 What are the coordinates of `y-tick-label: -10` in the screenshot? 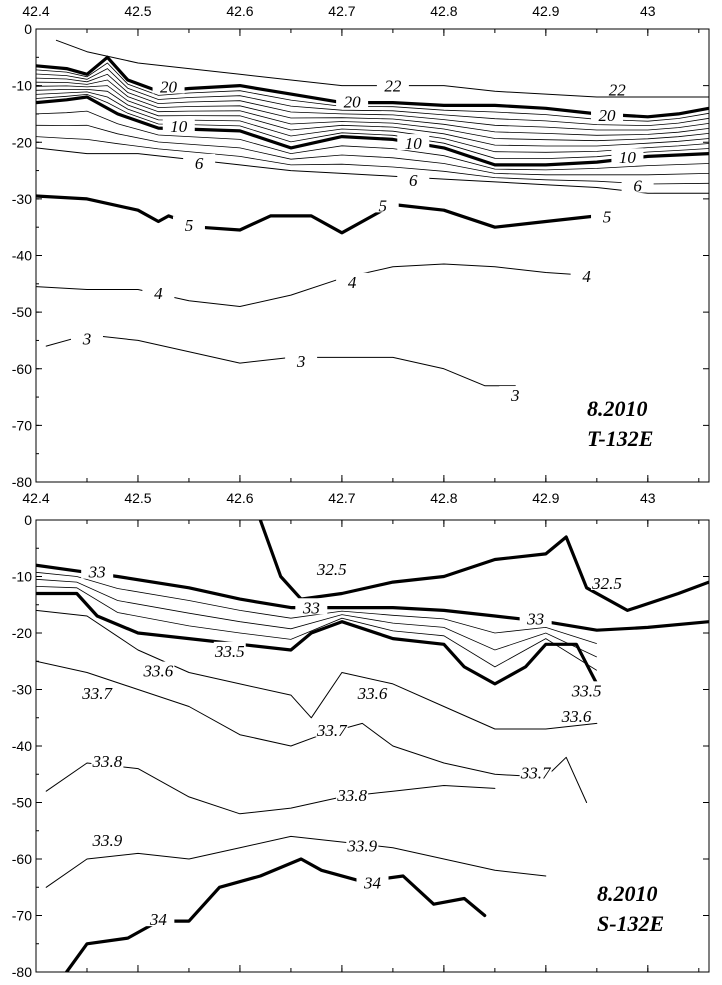 It's located at (22, 86).